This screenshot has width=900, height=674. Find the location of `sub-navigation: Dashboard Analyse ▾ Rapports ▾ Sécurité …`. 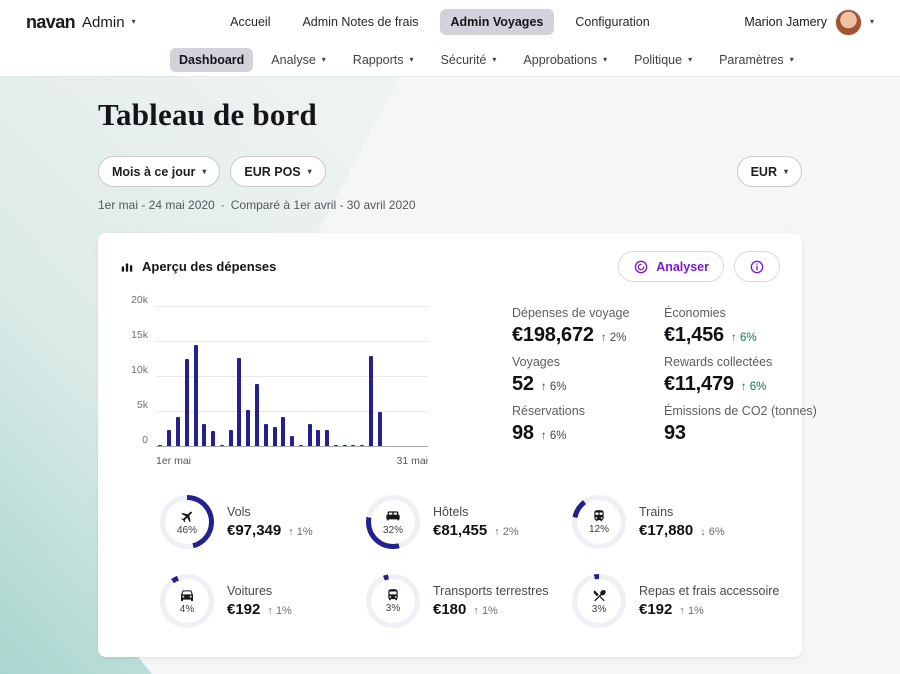

sub-navigation: Dashboard Analyse ▾ Rapports ▾ Sécurité … is located at coordinates (450, 60).